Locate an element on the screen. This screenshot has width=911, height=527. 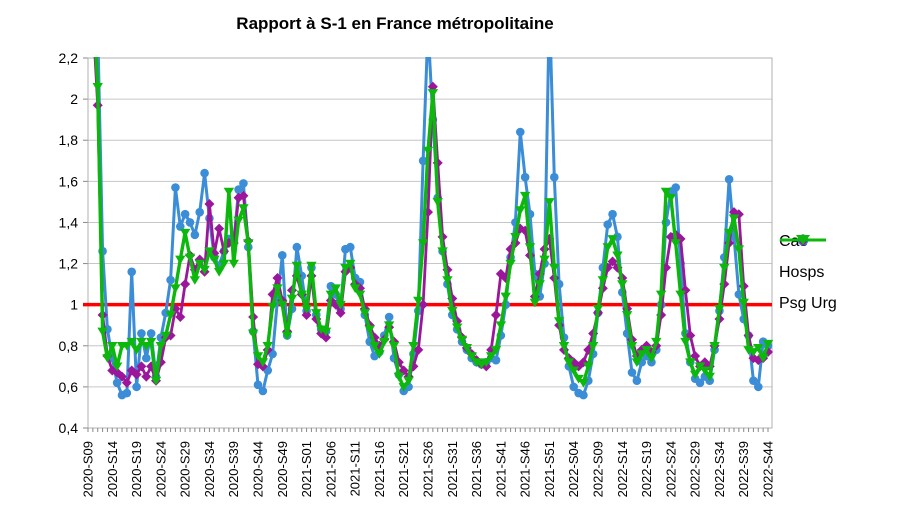
x-tick-label: 2020-S19 is located at coordinates (136, 469).